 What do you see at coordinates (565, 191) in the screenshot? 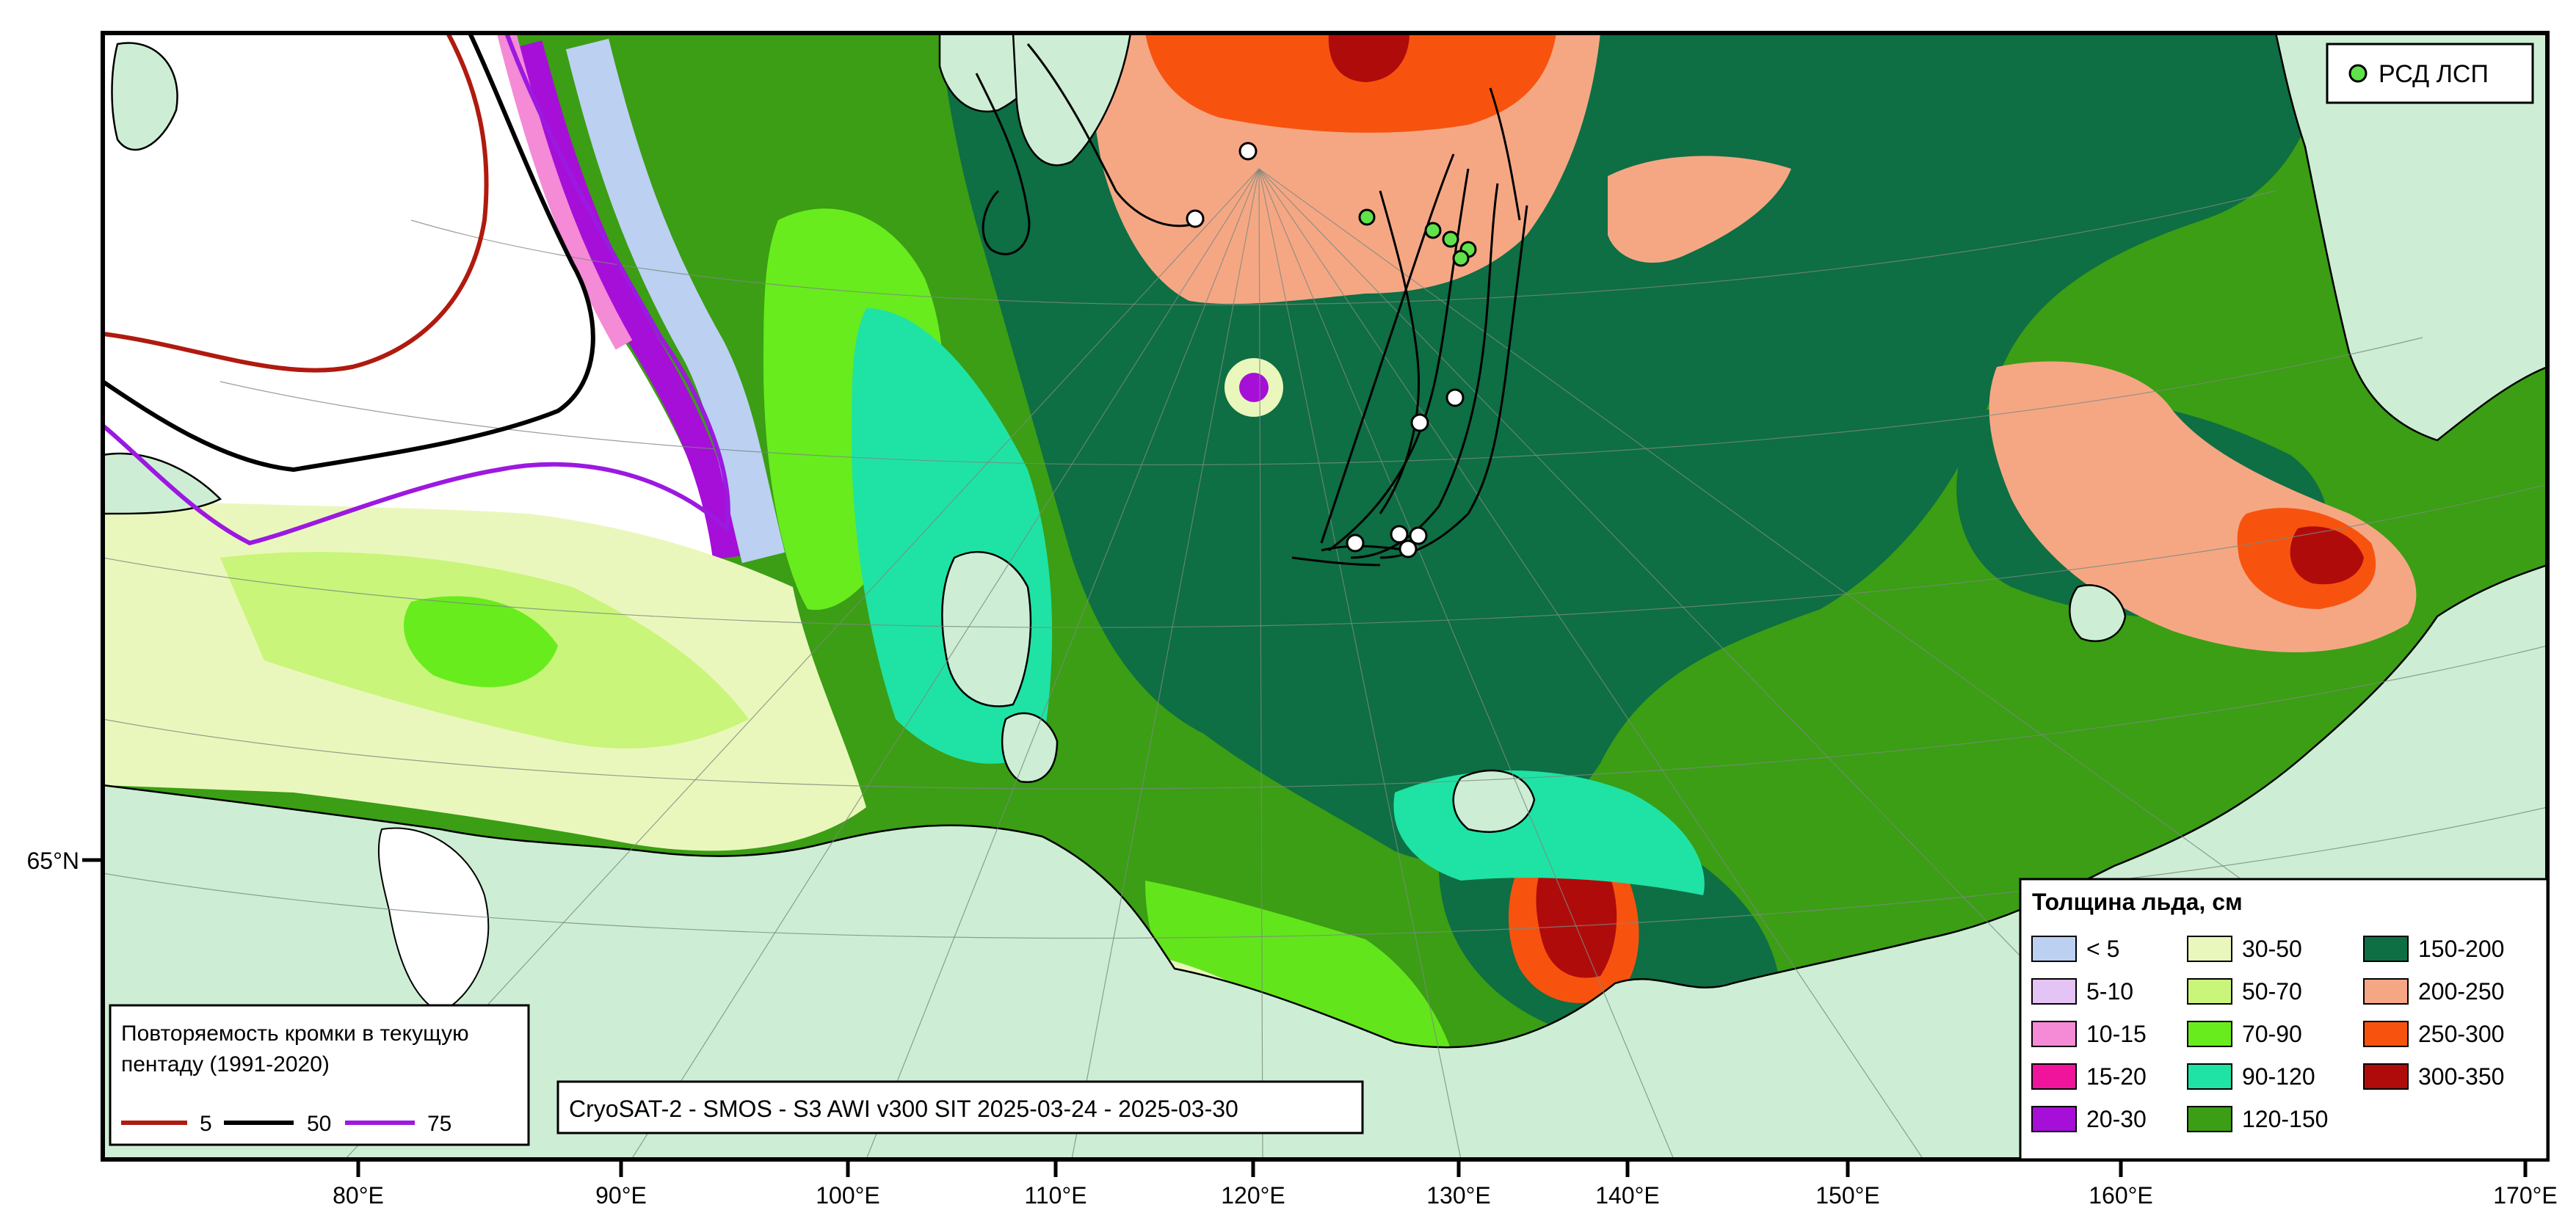
I see `ice-band-magenta` at bounding box center [565, 191].